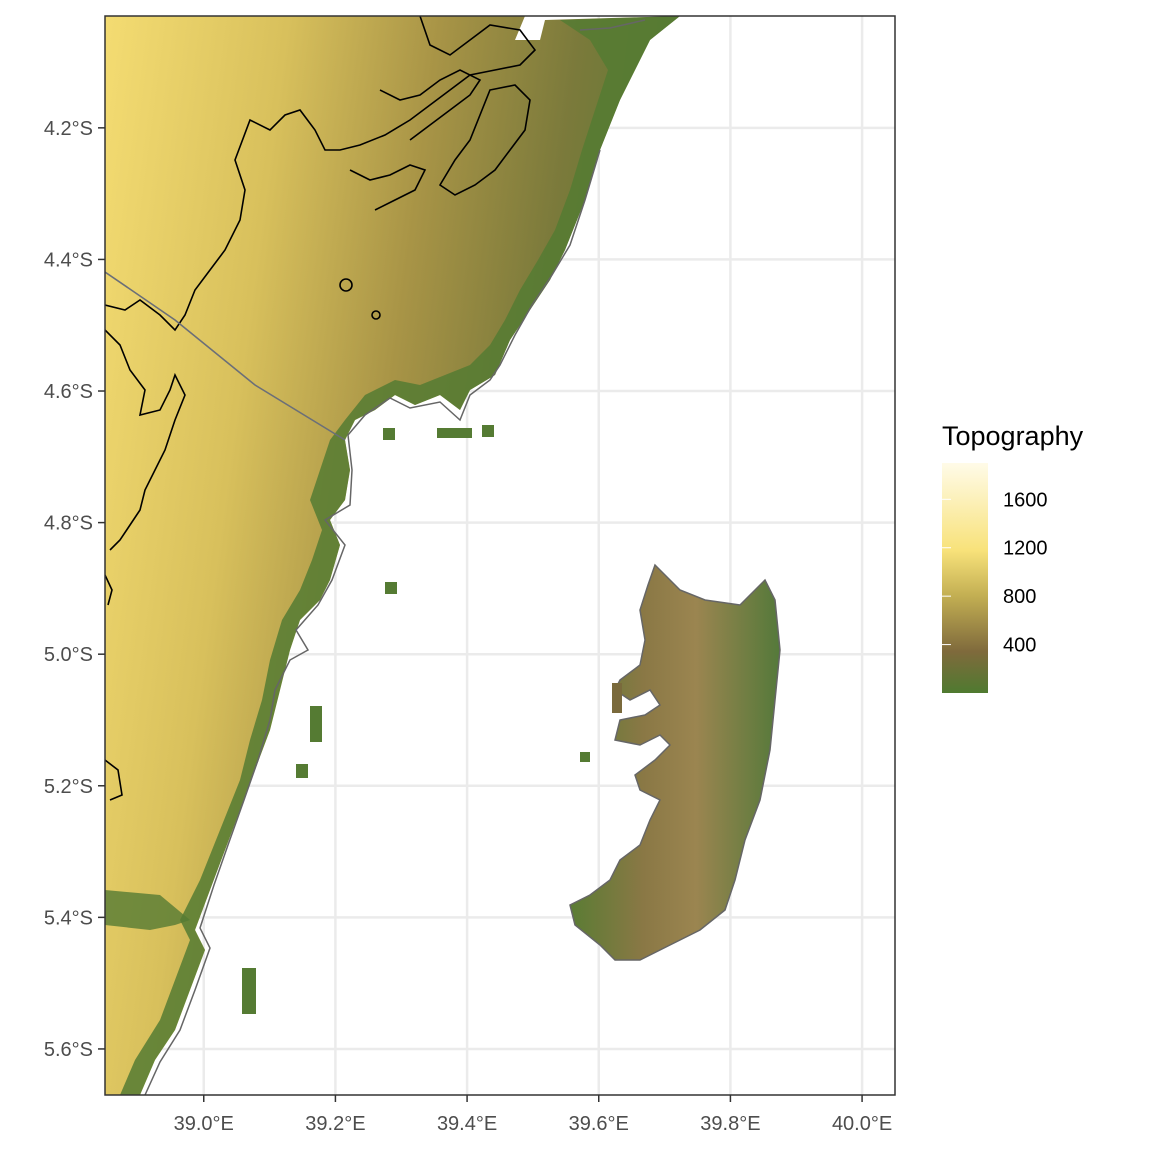  Describe the element at coordinates (68, 129) in the screenshot. I see `y-tick-label: 4.2°S` at that location.